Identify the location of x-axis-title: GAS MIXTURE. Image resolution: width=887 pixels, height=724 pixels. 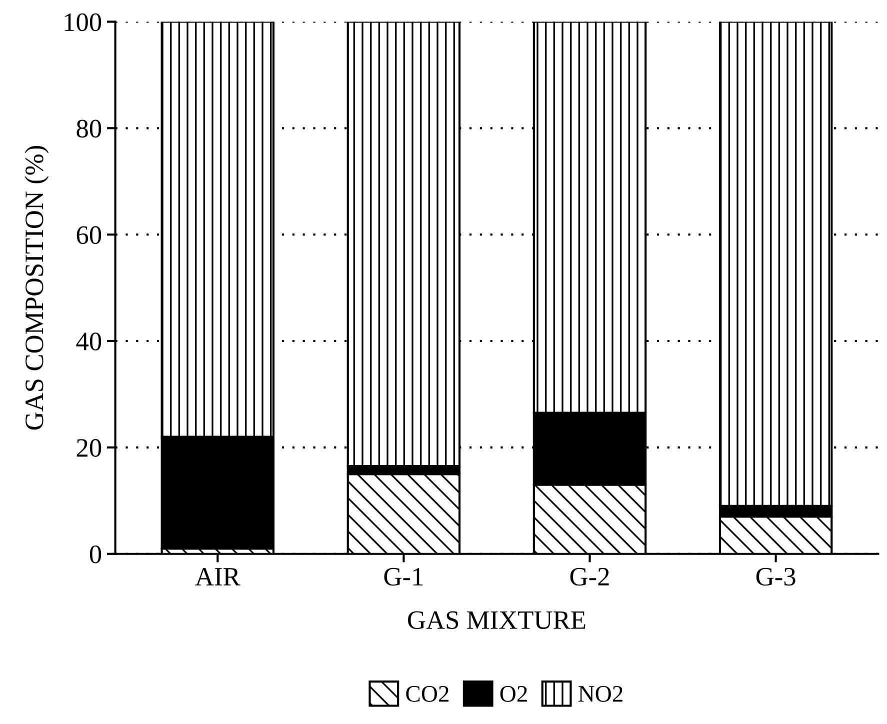
(497, 620).